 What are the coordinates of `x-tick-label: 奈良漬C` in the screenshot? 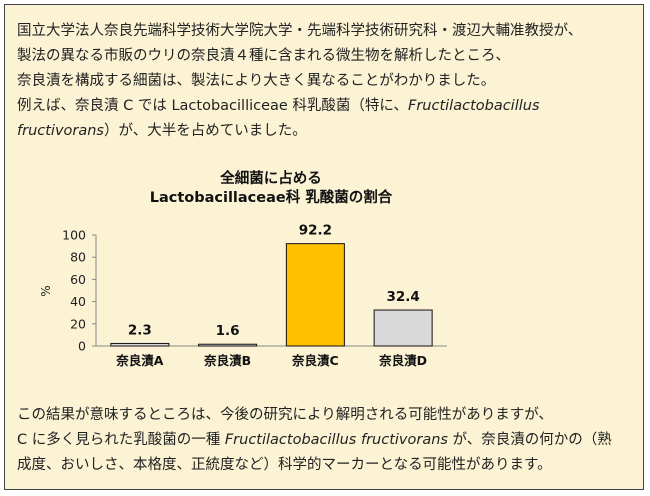 It's located at (315, 360).